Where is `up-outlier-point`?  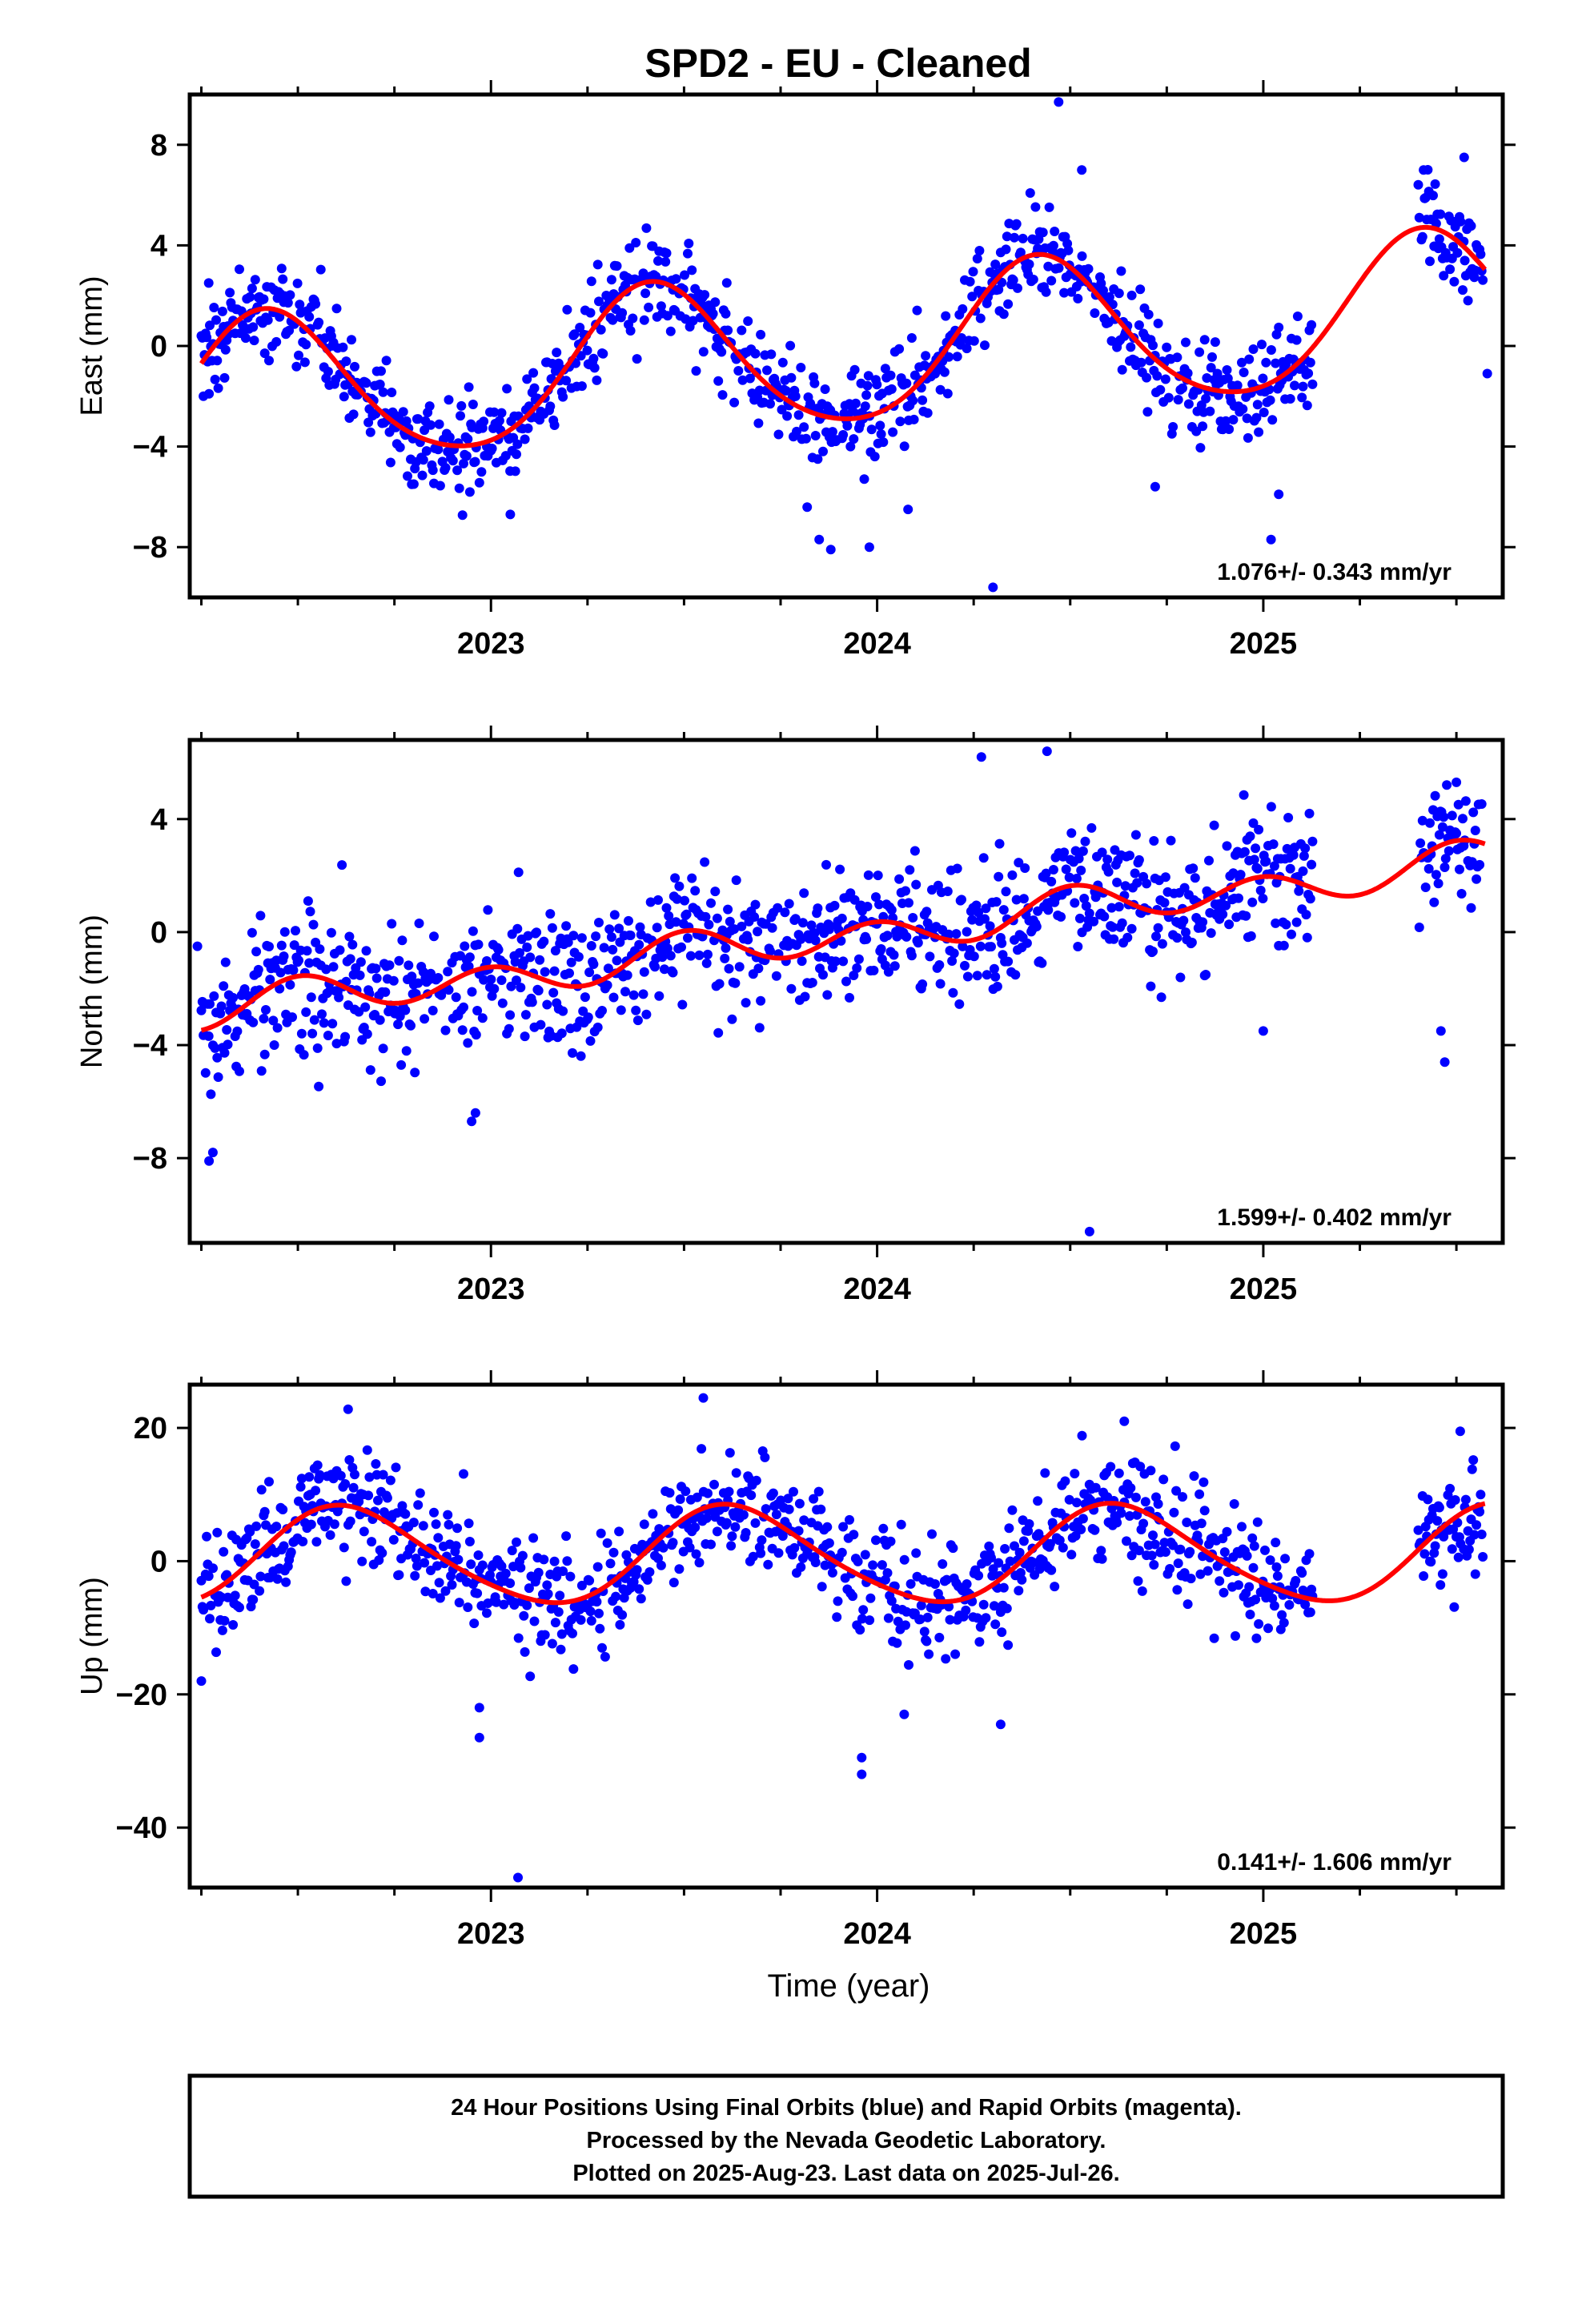
up-outlier-point is located at coordinates (1460, 1431).